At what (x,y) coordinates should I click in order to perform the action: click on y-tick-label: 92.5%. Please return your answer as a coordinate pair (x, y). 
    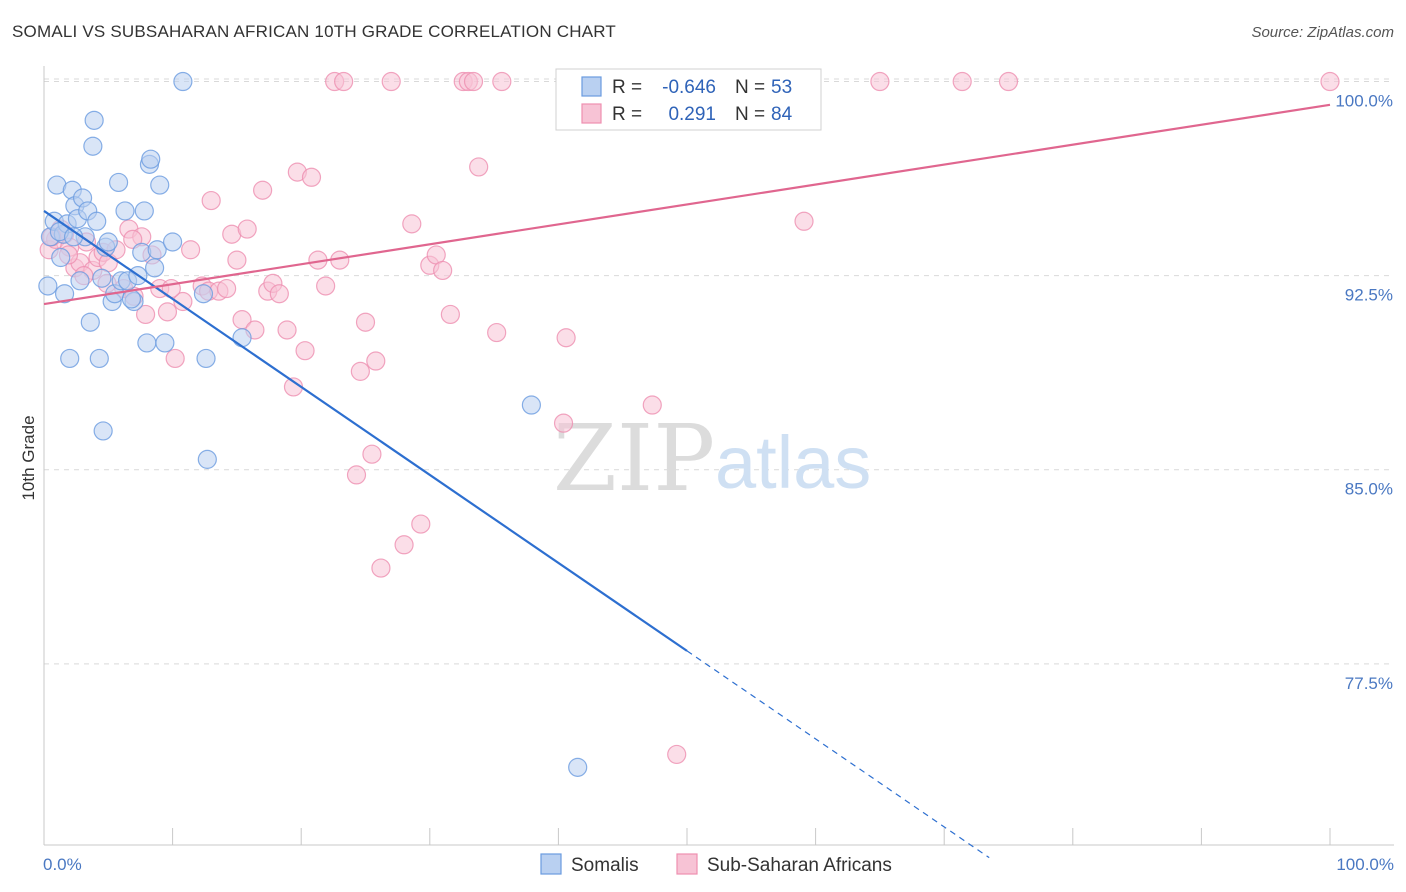
    Looking at the image, I should click on (1369, 295).